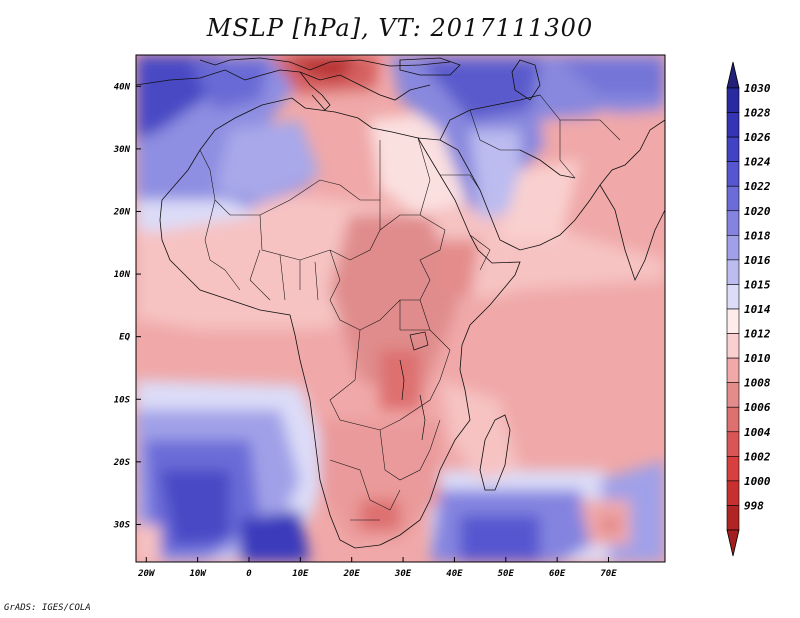 The height and width of the screenshot is (618, 800). I want to click on colorbar-label: 1000, so click(757, 481).